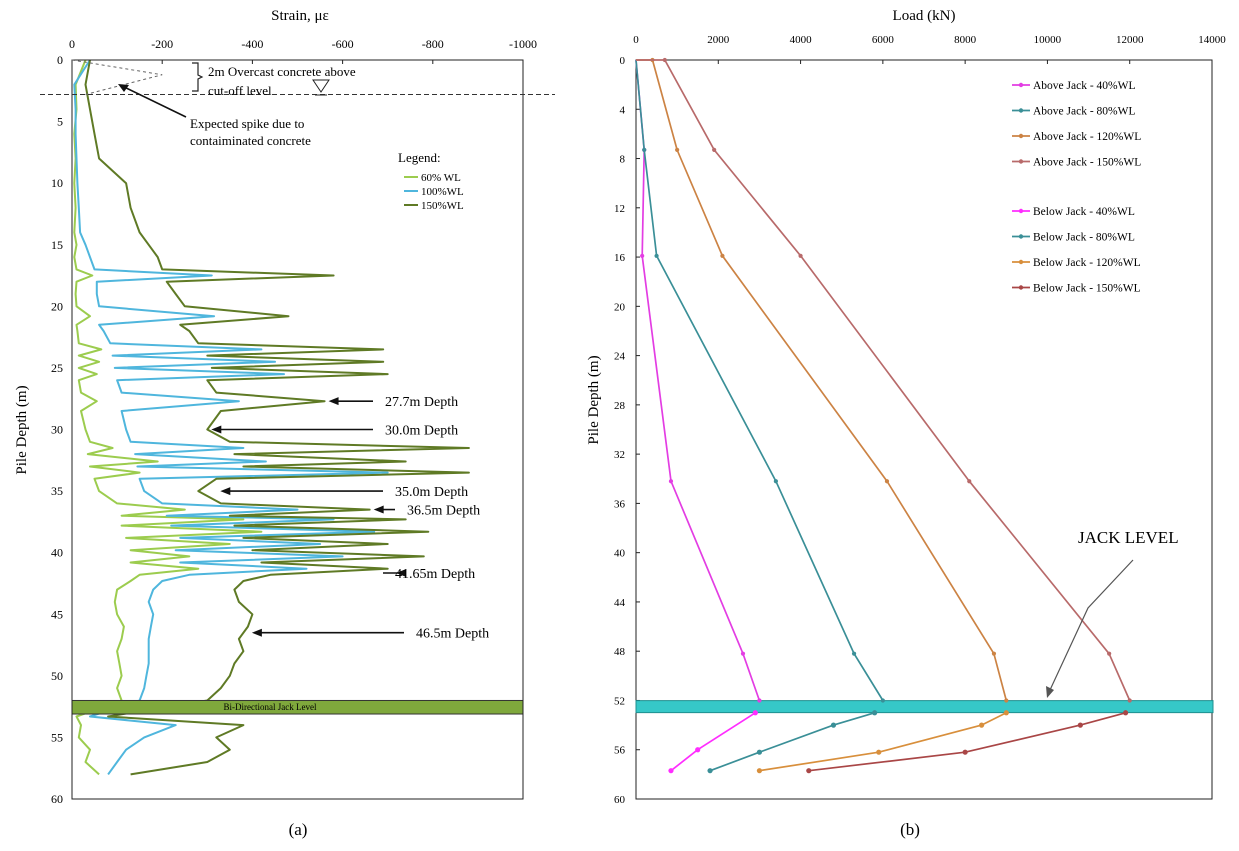 This screenshot has width=1239, height=851. What do you see at coordinates (282, 71) in the screenshot?
I see `overcast-note-line1: 2m Overcast concrete above` at bounding box center [282, 71].